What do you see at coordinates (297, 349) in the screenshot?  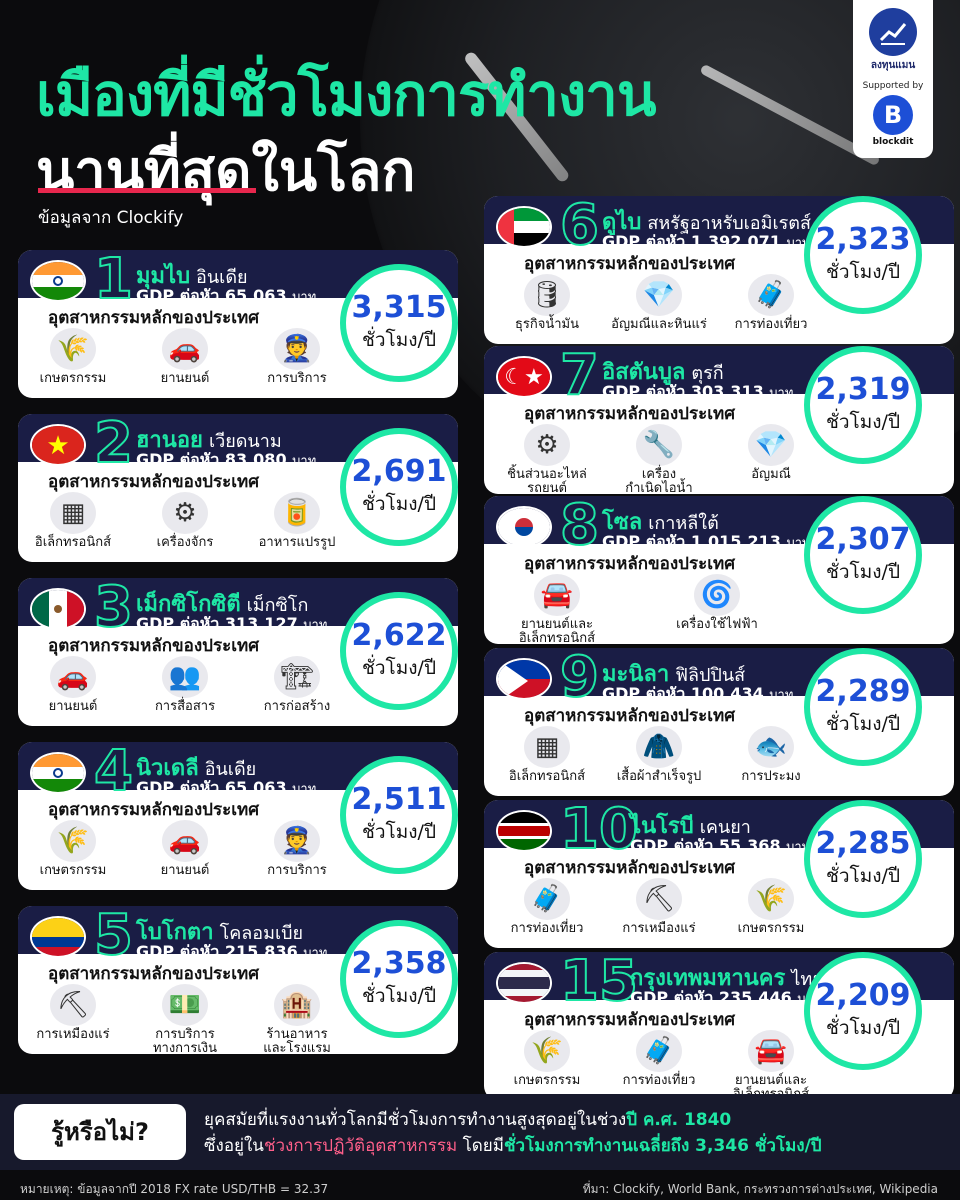 I see `service-staff-icon: 👮` at bounding box center [297, 349].